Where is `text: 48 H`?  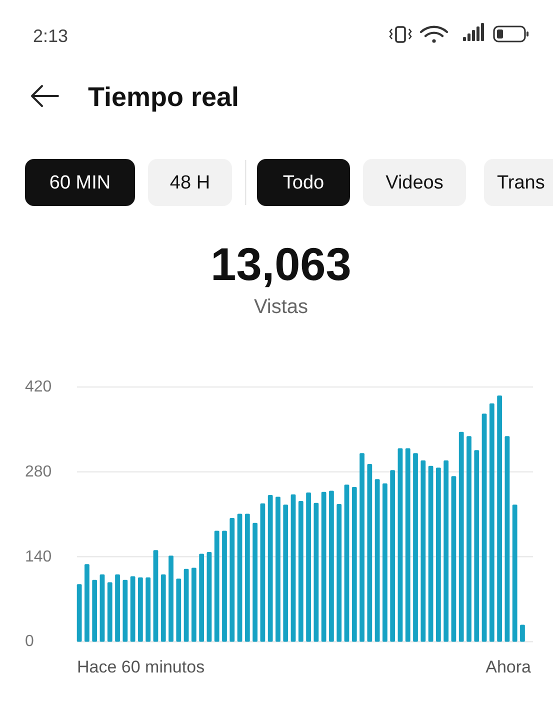
text: 48 H is located at coordinates (190, 183).